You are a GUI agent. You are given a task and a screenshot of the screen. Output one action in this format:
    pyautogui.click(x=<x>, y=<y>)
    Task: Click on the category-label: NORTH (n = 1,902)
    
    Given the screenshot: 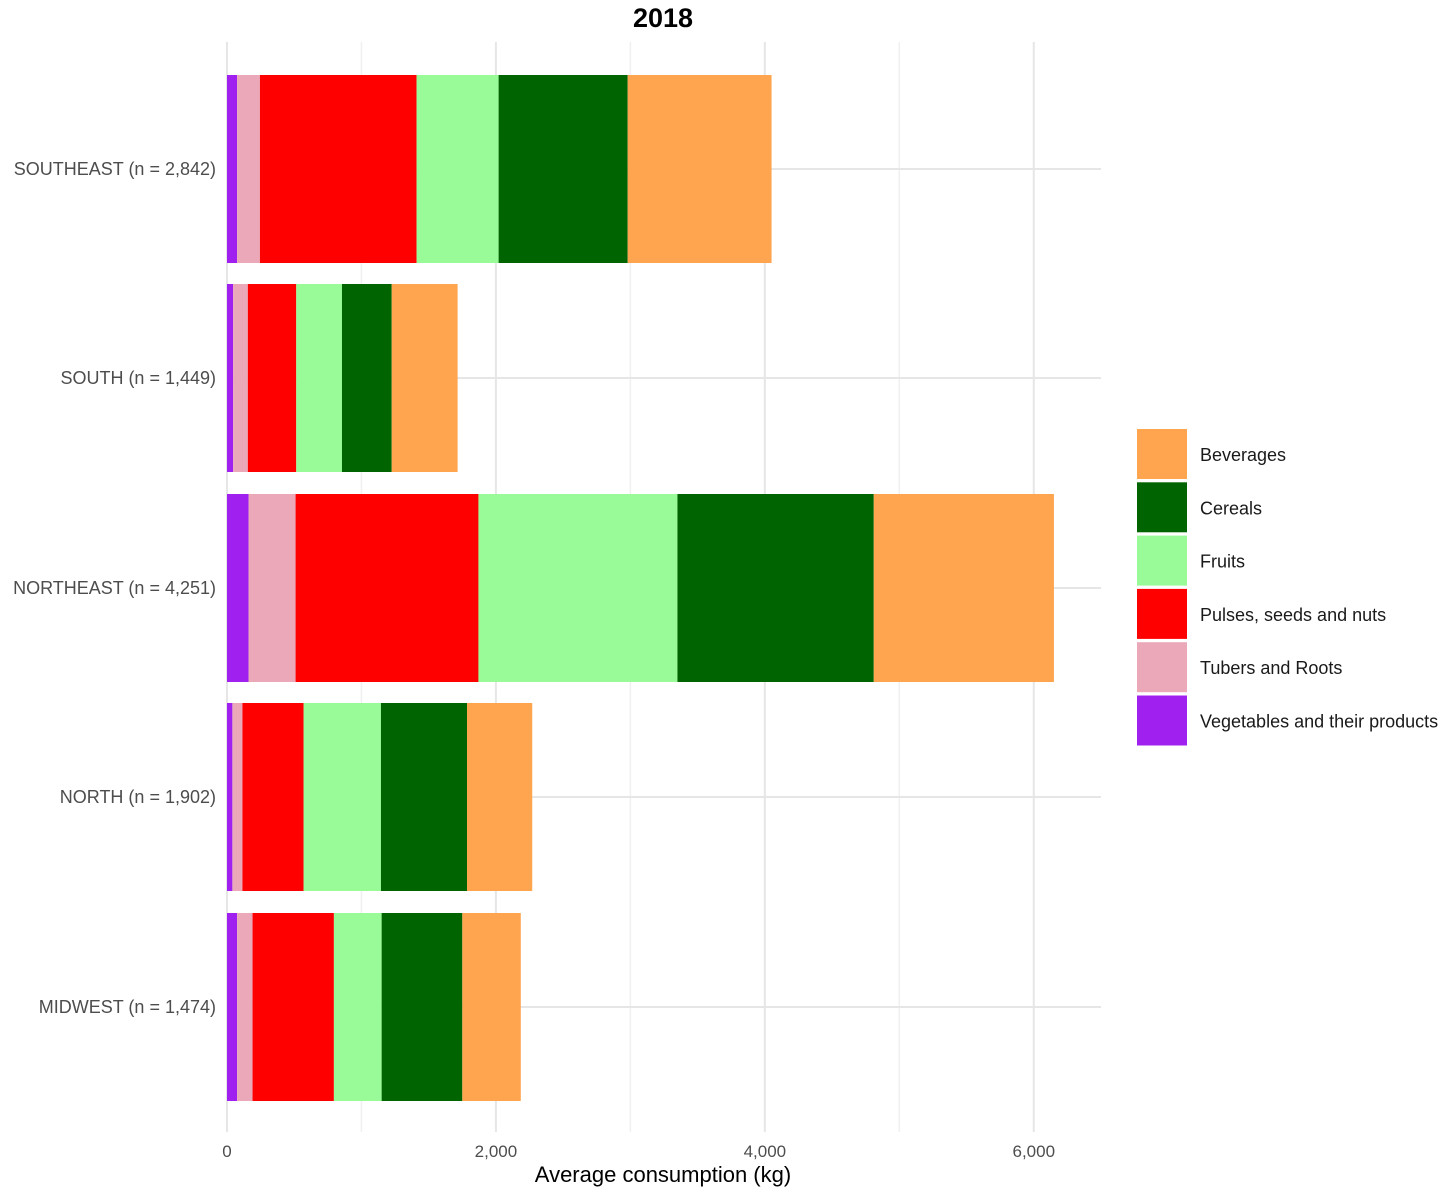 What is the action you would take?
    pyautogui.click(x=138, y=797)
    